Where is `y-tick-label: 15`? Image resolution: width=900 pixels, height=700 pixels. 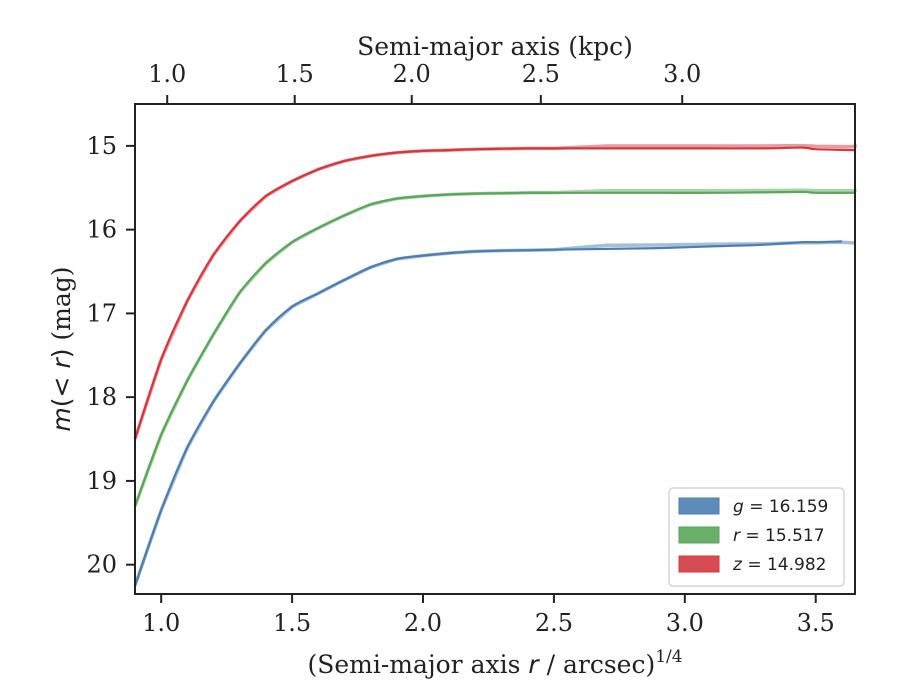
y-tick-label: 15 is located at coordinates (101, 146).